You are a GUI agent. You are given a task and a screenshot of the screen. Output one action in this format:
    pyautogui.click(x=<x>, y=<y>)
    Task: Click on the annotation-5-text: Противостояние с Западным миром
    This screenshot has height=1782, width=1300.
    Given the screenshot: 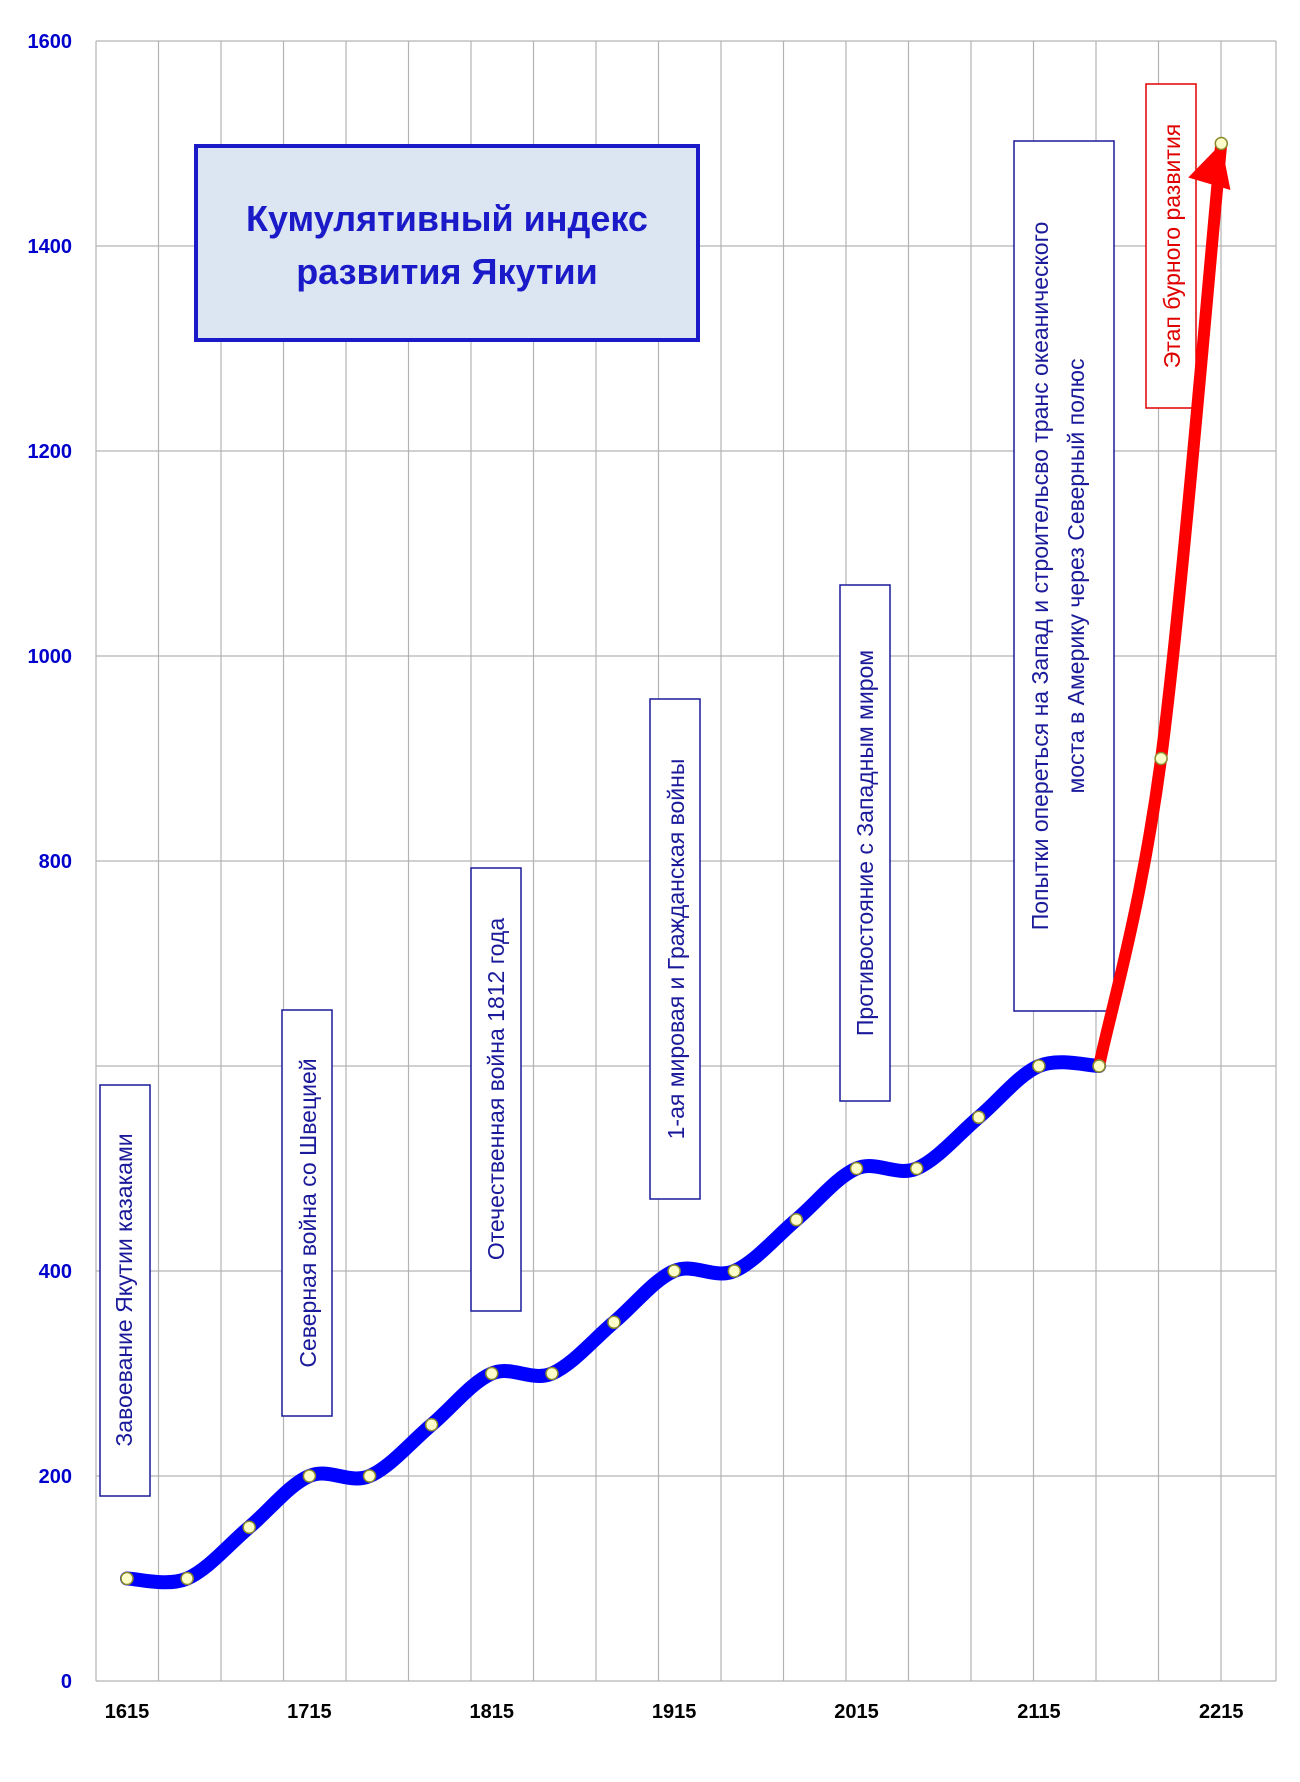 What is the action you would take?
    pyautogui.click(x=865, y=843)
    